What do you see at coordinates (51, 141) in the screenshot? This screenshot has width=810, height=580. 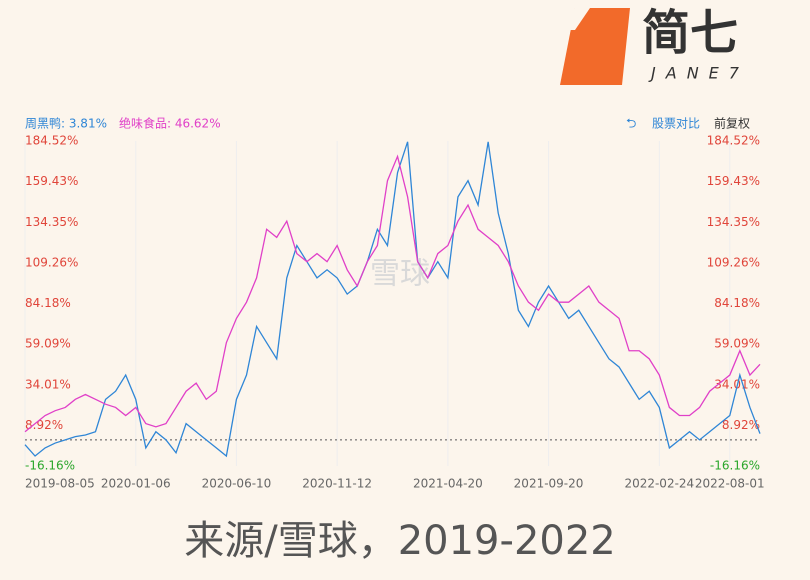 I see `y-tick-label: 184.52%` at bounding box center [51, 141].